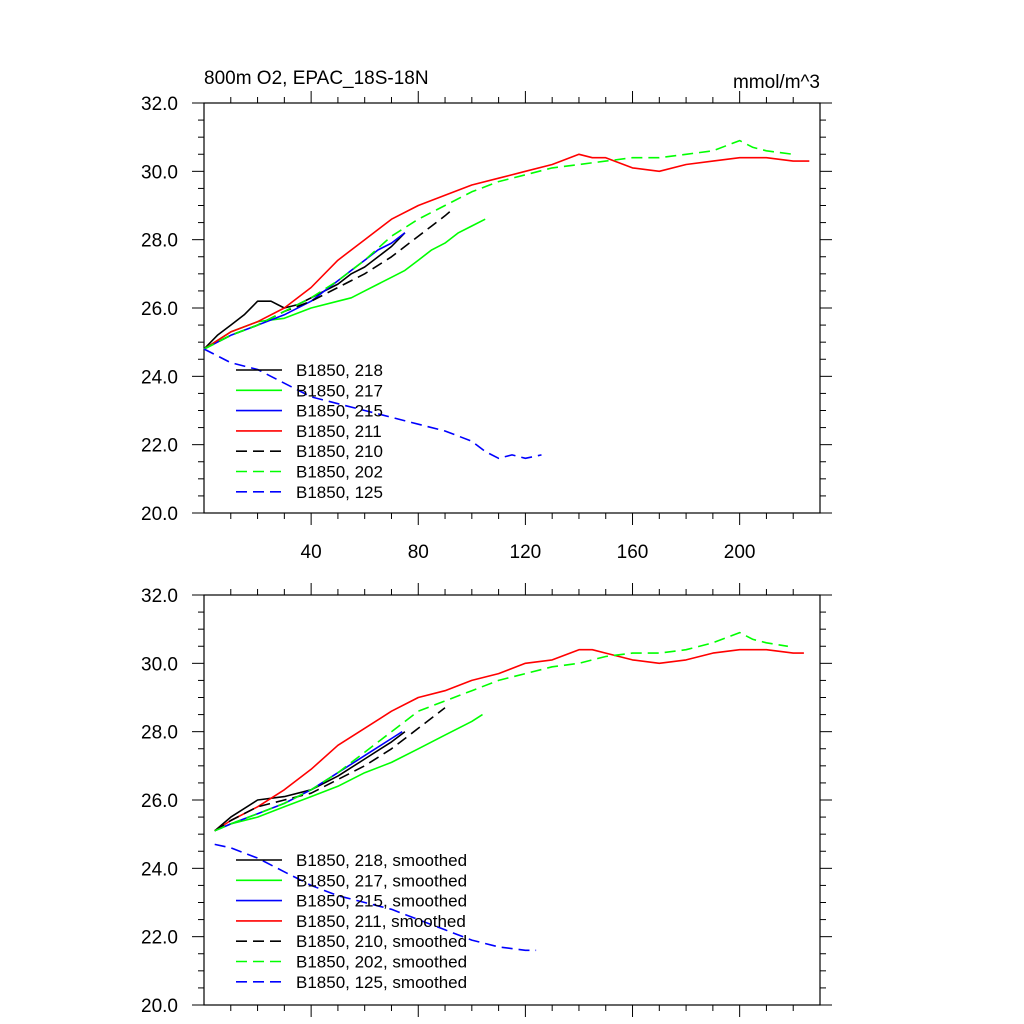  I want to click on legend-label: B1850, 217, smoothed, so click(381, 880).